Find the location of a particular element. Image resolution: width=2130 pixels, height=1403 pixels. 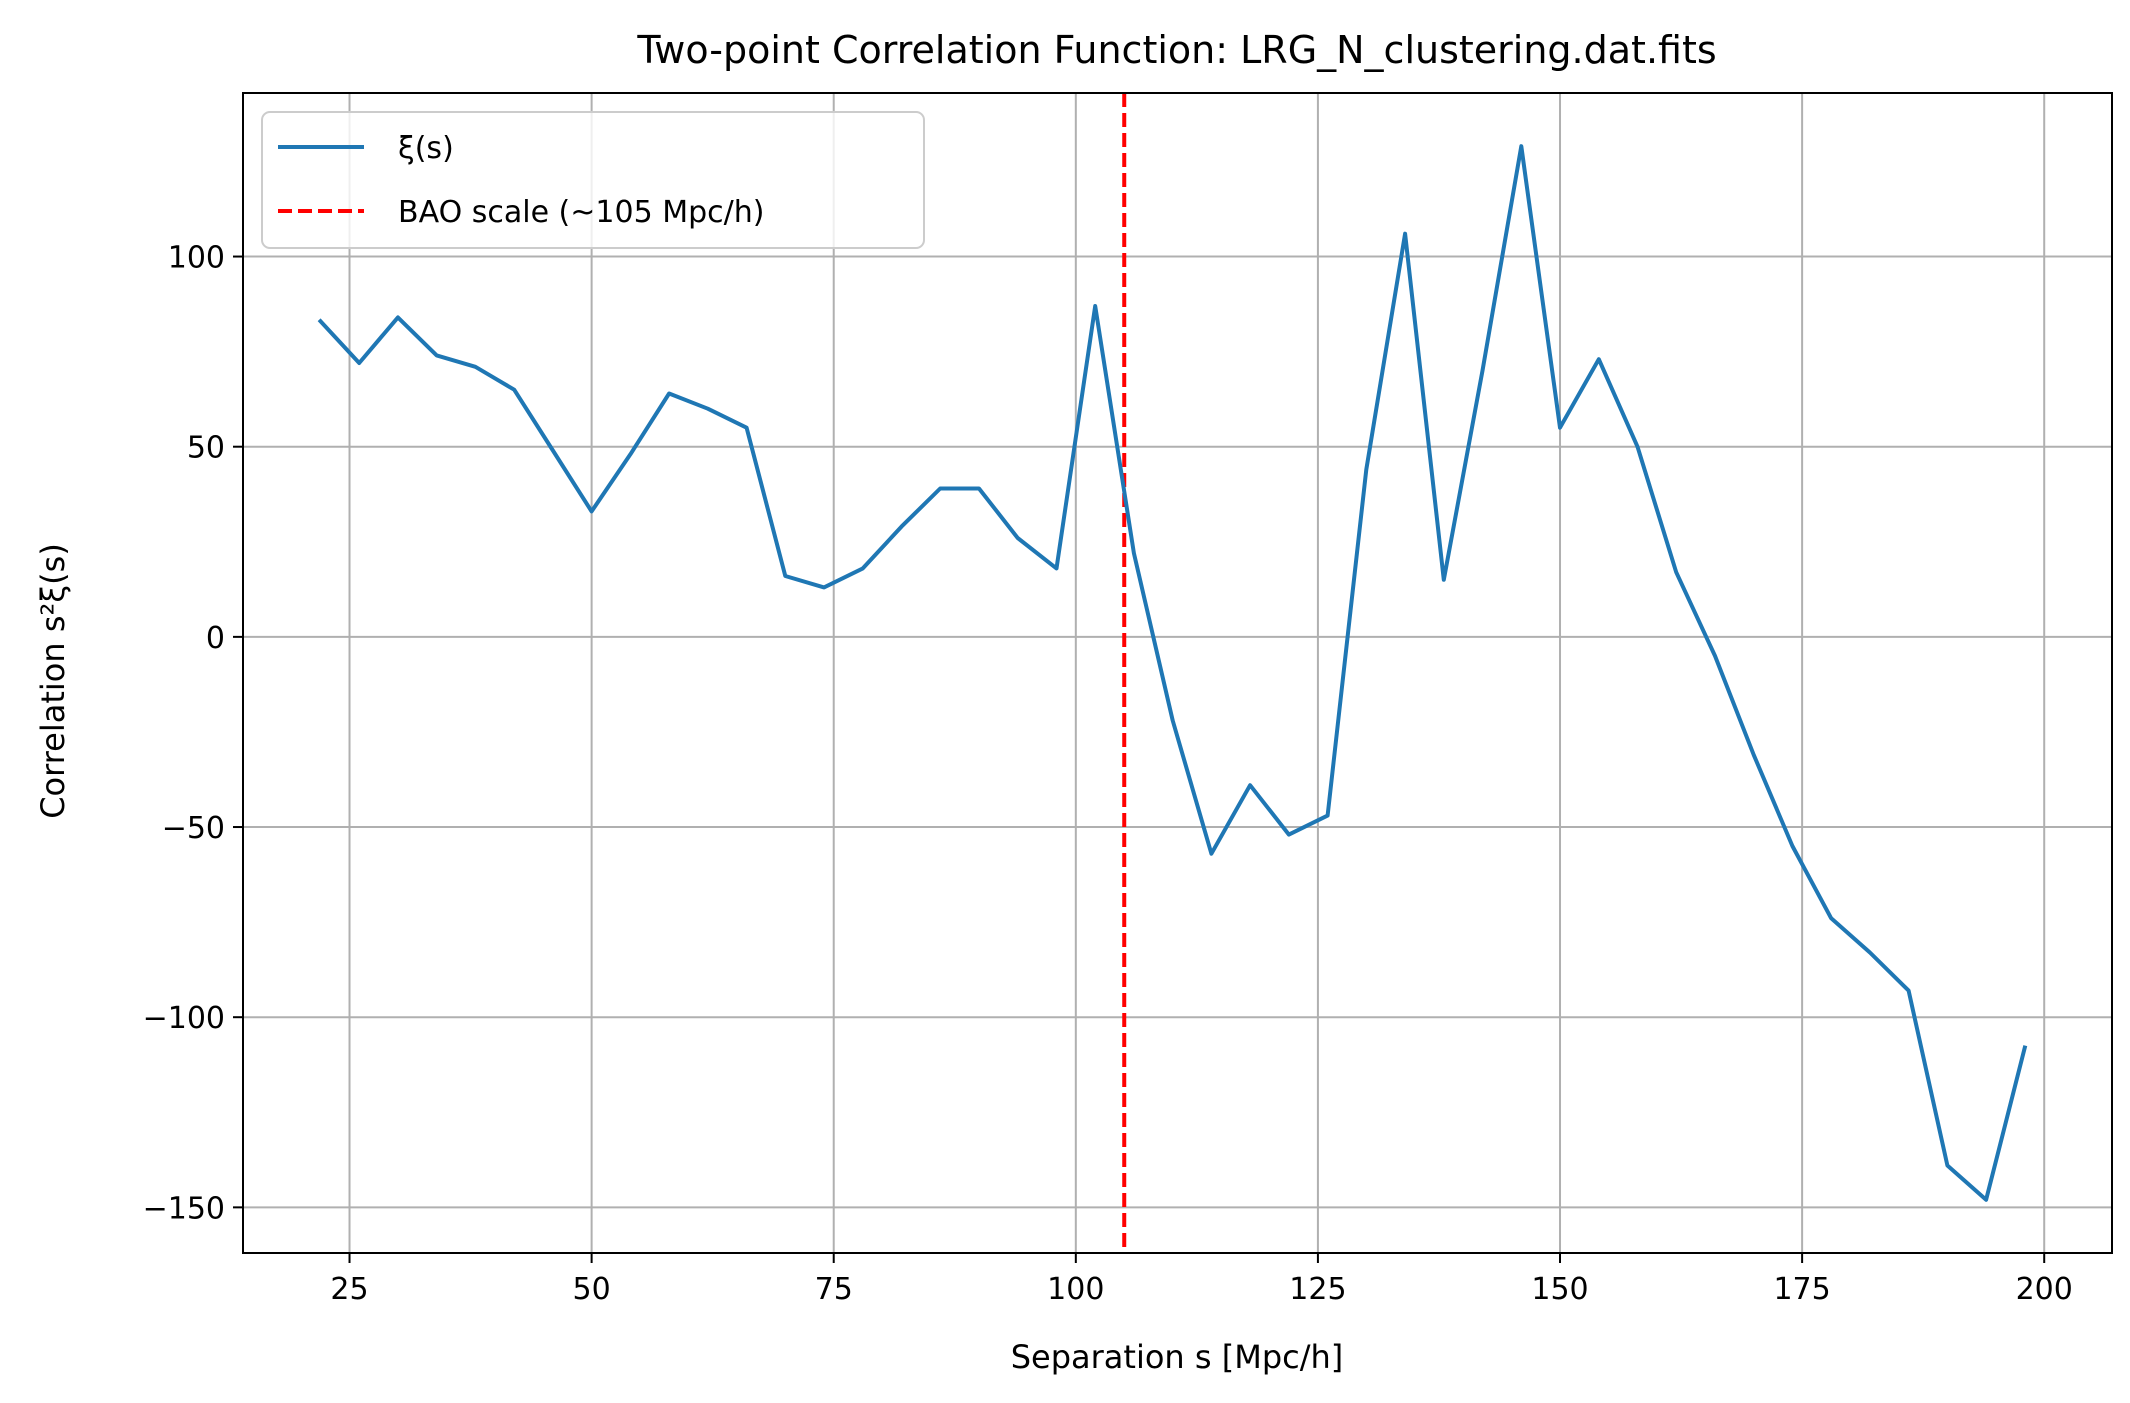

x-tick-label-7: 200 is located at coordinates (2044, 1289).